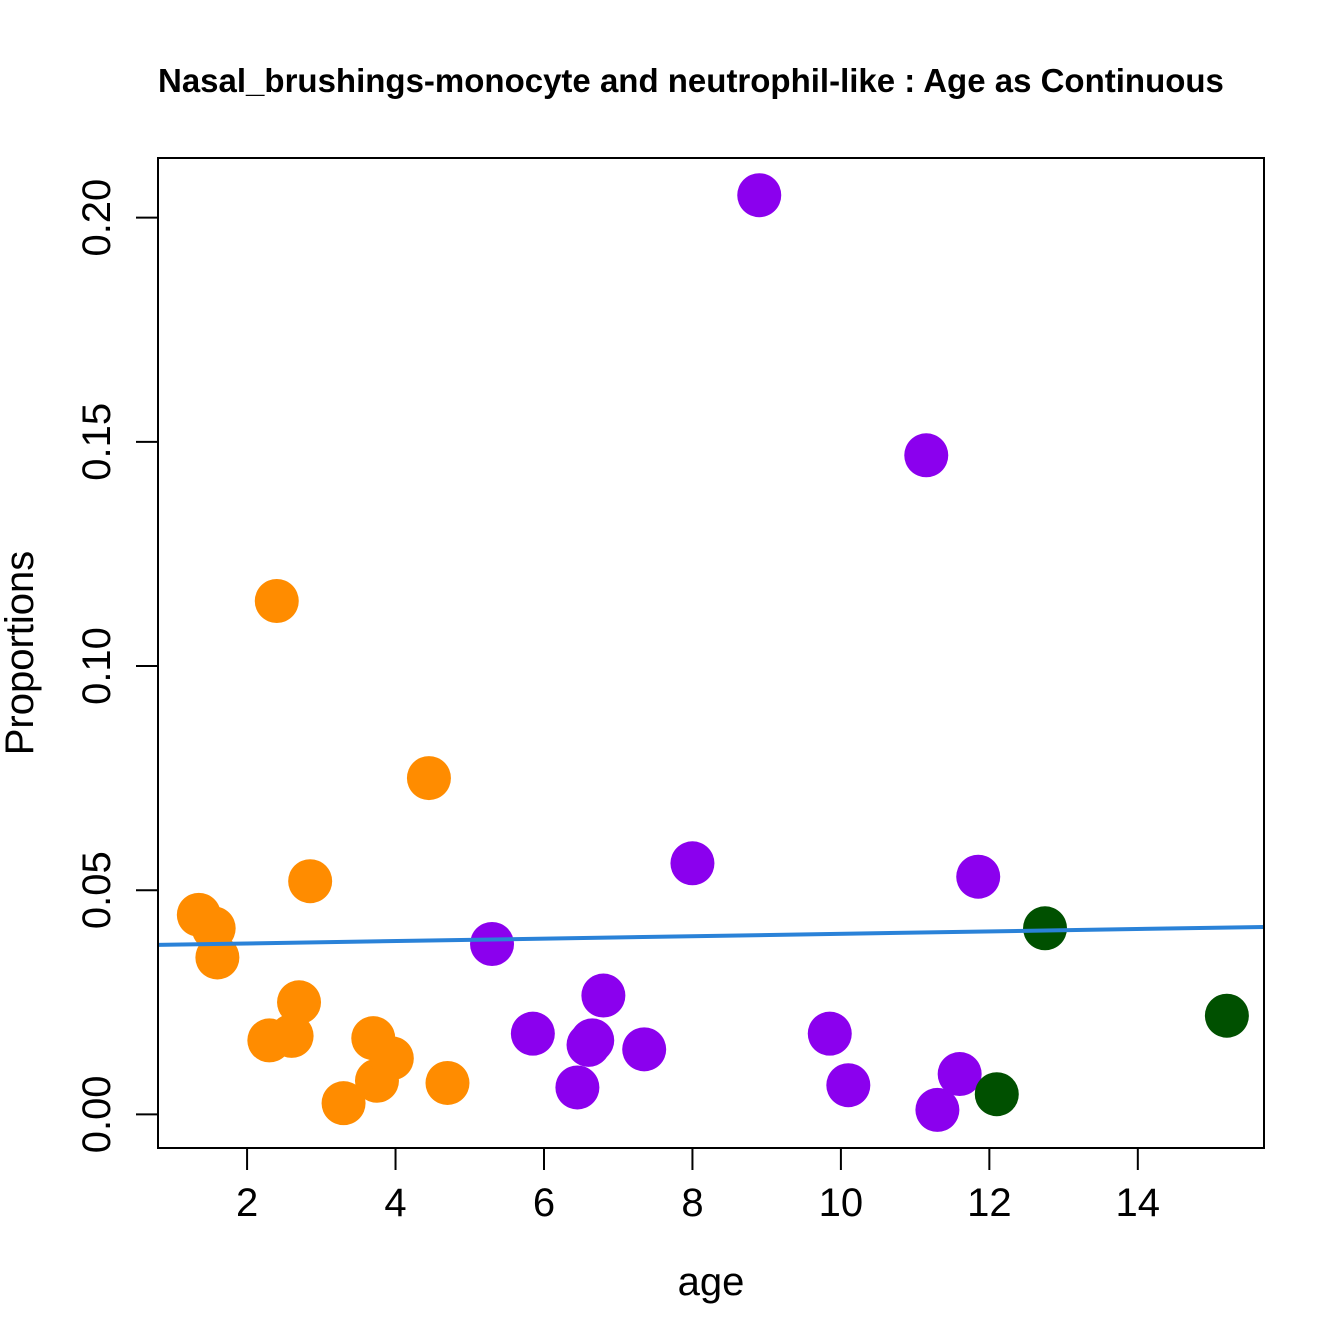 The width and height of the screenshot is (1344, 1344). Describe the element at coordinates (711, 1282) in the screenshot. I see `x-axis-label: age` at that location.